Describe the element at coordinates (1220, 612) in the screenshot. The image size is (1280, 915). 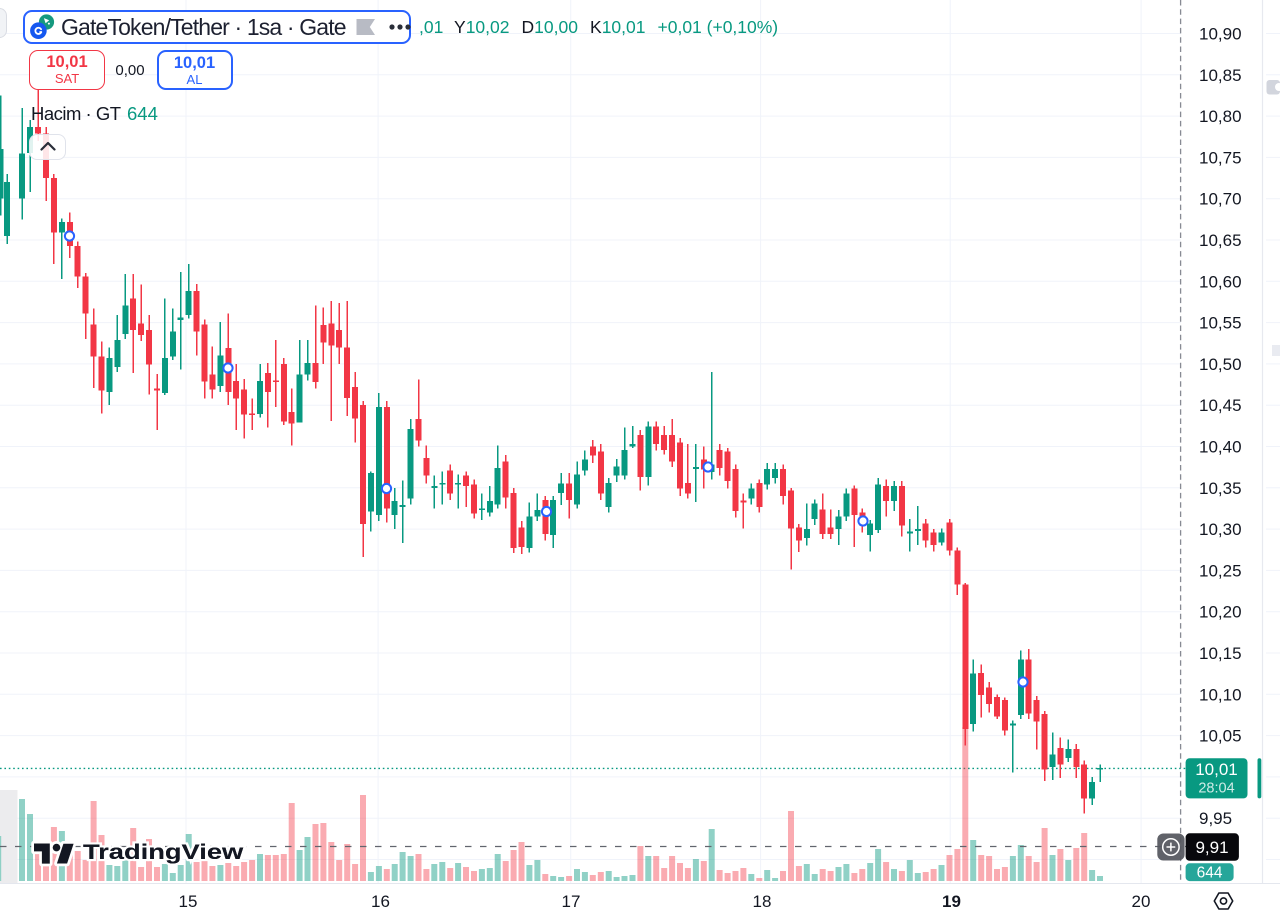
I see `svg-text: 10,20` at that location.